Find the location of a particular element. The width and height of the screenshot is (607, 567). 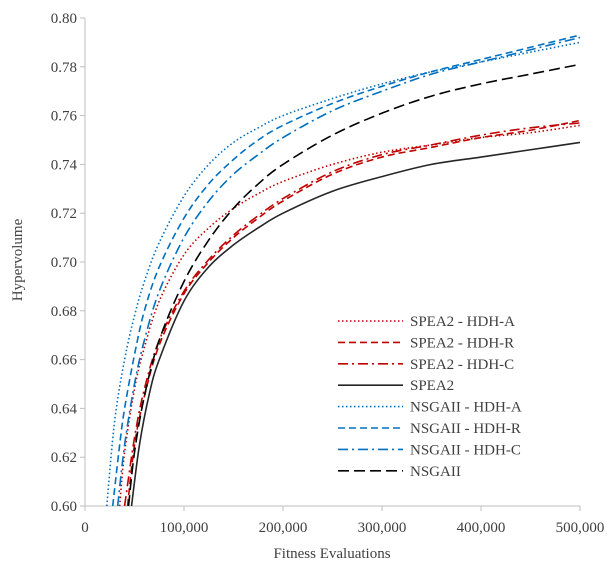

y-tick-label: 0.80 is located at coordinates (64, 19).